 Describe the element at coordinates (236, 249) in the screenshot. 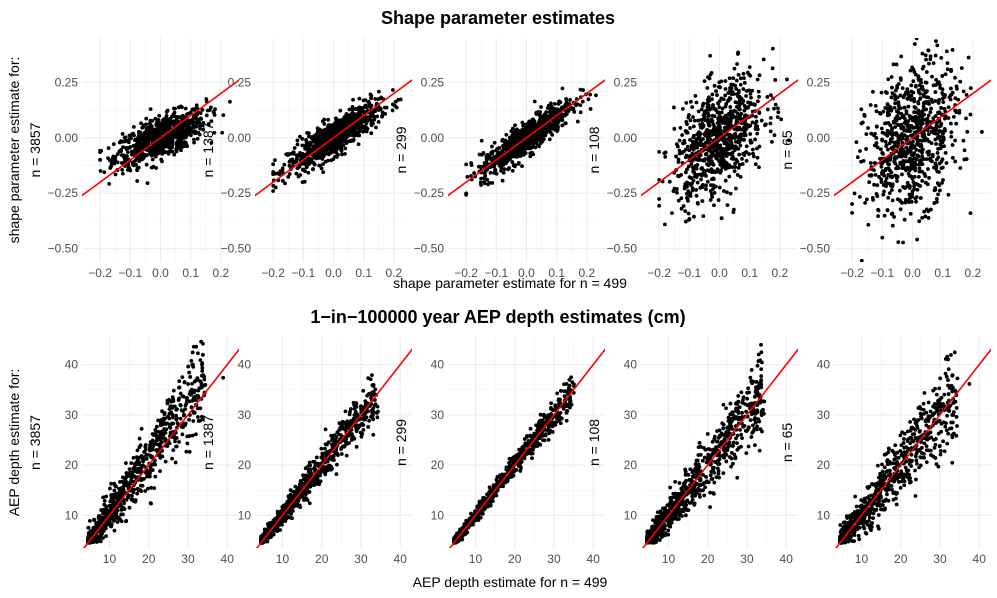

I see `y-tick-label: −0.50` at that location.